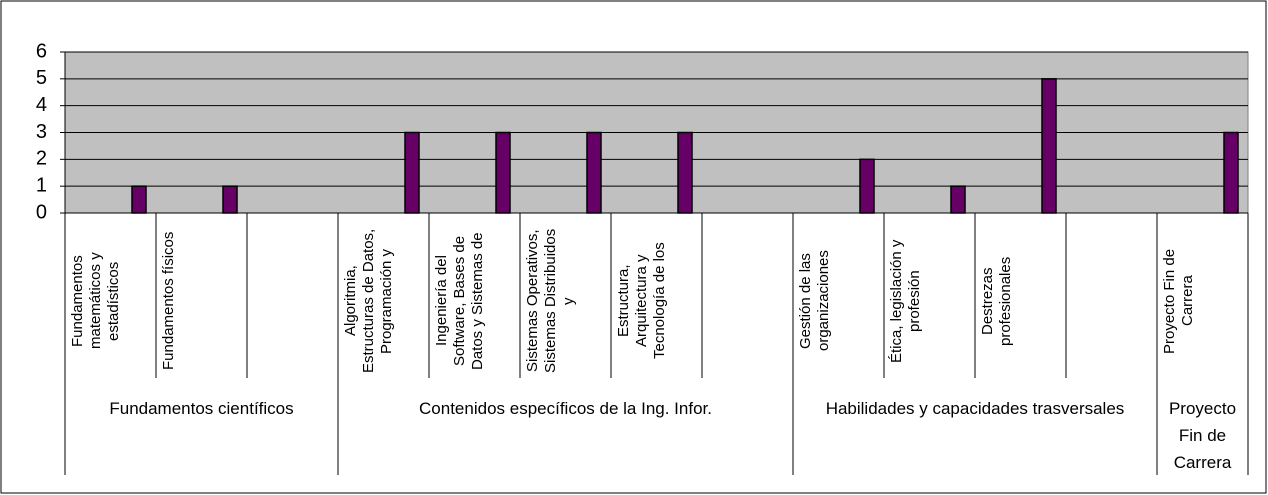  What do you see at coordinates (168, 301) in the screenshot?
I see `x-tick-label: Fundamentos físicos` at bounding box center [168, 301].